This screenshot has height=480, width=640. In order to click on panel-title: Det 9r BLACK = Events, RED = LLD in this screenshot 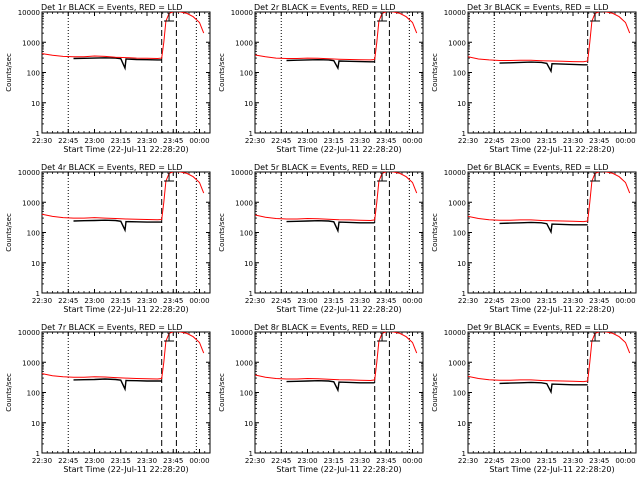, I will do `click(538, 327)`.